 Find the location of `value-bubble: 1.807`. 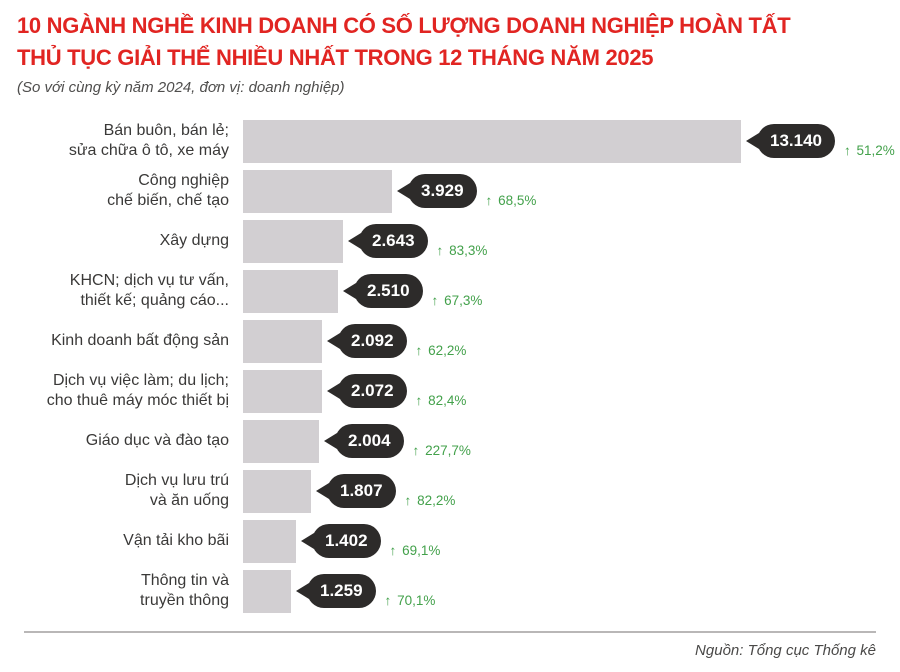

value-bubble: 1.807 is located at coordinates (356, 491).